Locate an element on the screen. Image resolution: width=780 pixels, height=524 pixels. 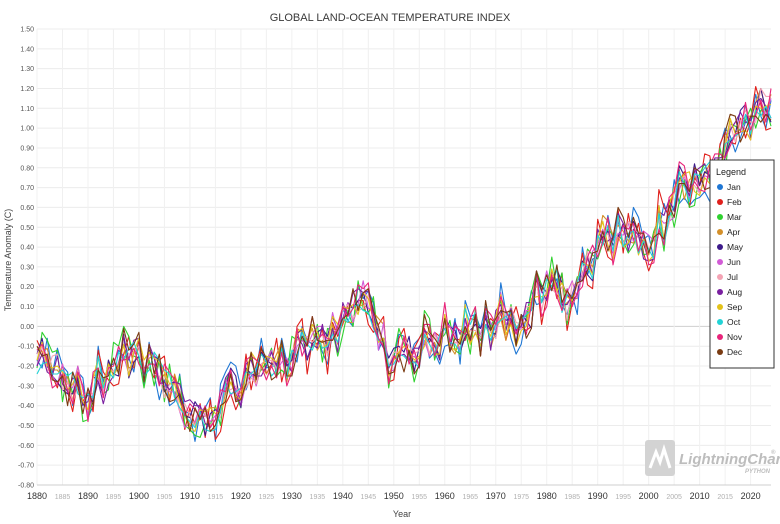
legend-entry-jul: Jul is located at coordinates (732, 277).